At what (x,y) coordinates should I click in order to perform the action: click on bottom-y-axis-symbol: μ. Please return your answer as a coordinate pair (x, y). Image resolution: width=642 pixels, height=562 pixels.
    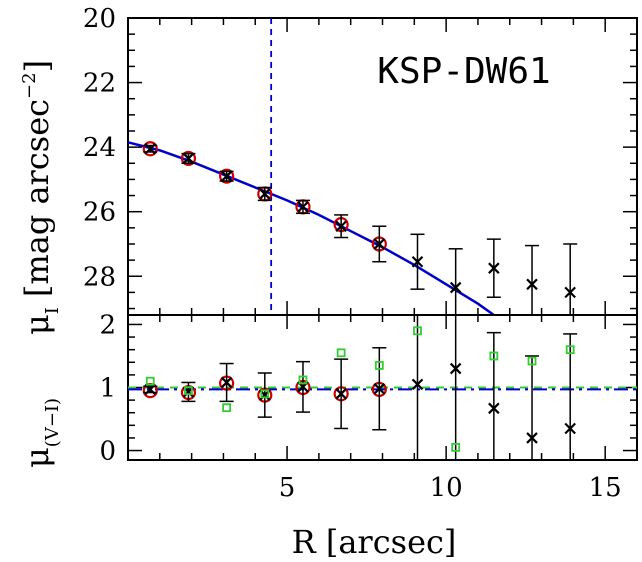
    Looking at the image, I should click on (37, 457).